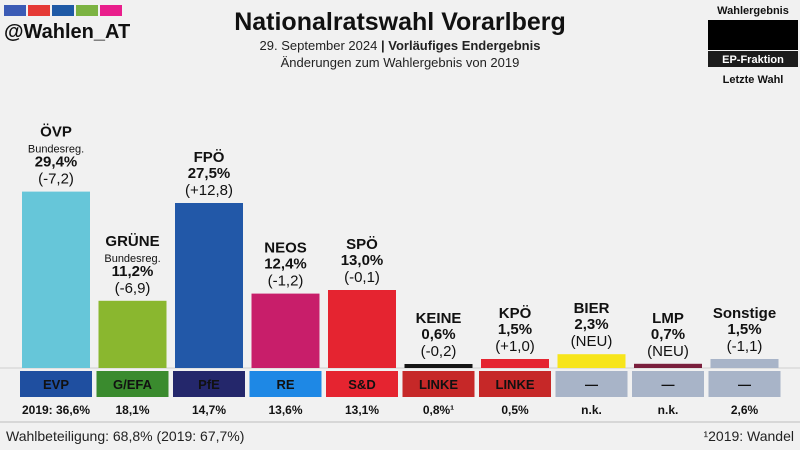 This screenshot has width=800, height=450. I want to click on ep-group-label: EVP, so click(56, 384).